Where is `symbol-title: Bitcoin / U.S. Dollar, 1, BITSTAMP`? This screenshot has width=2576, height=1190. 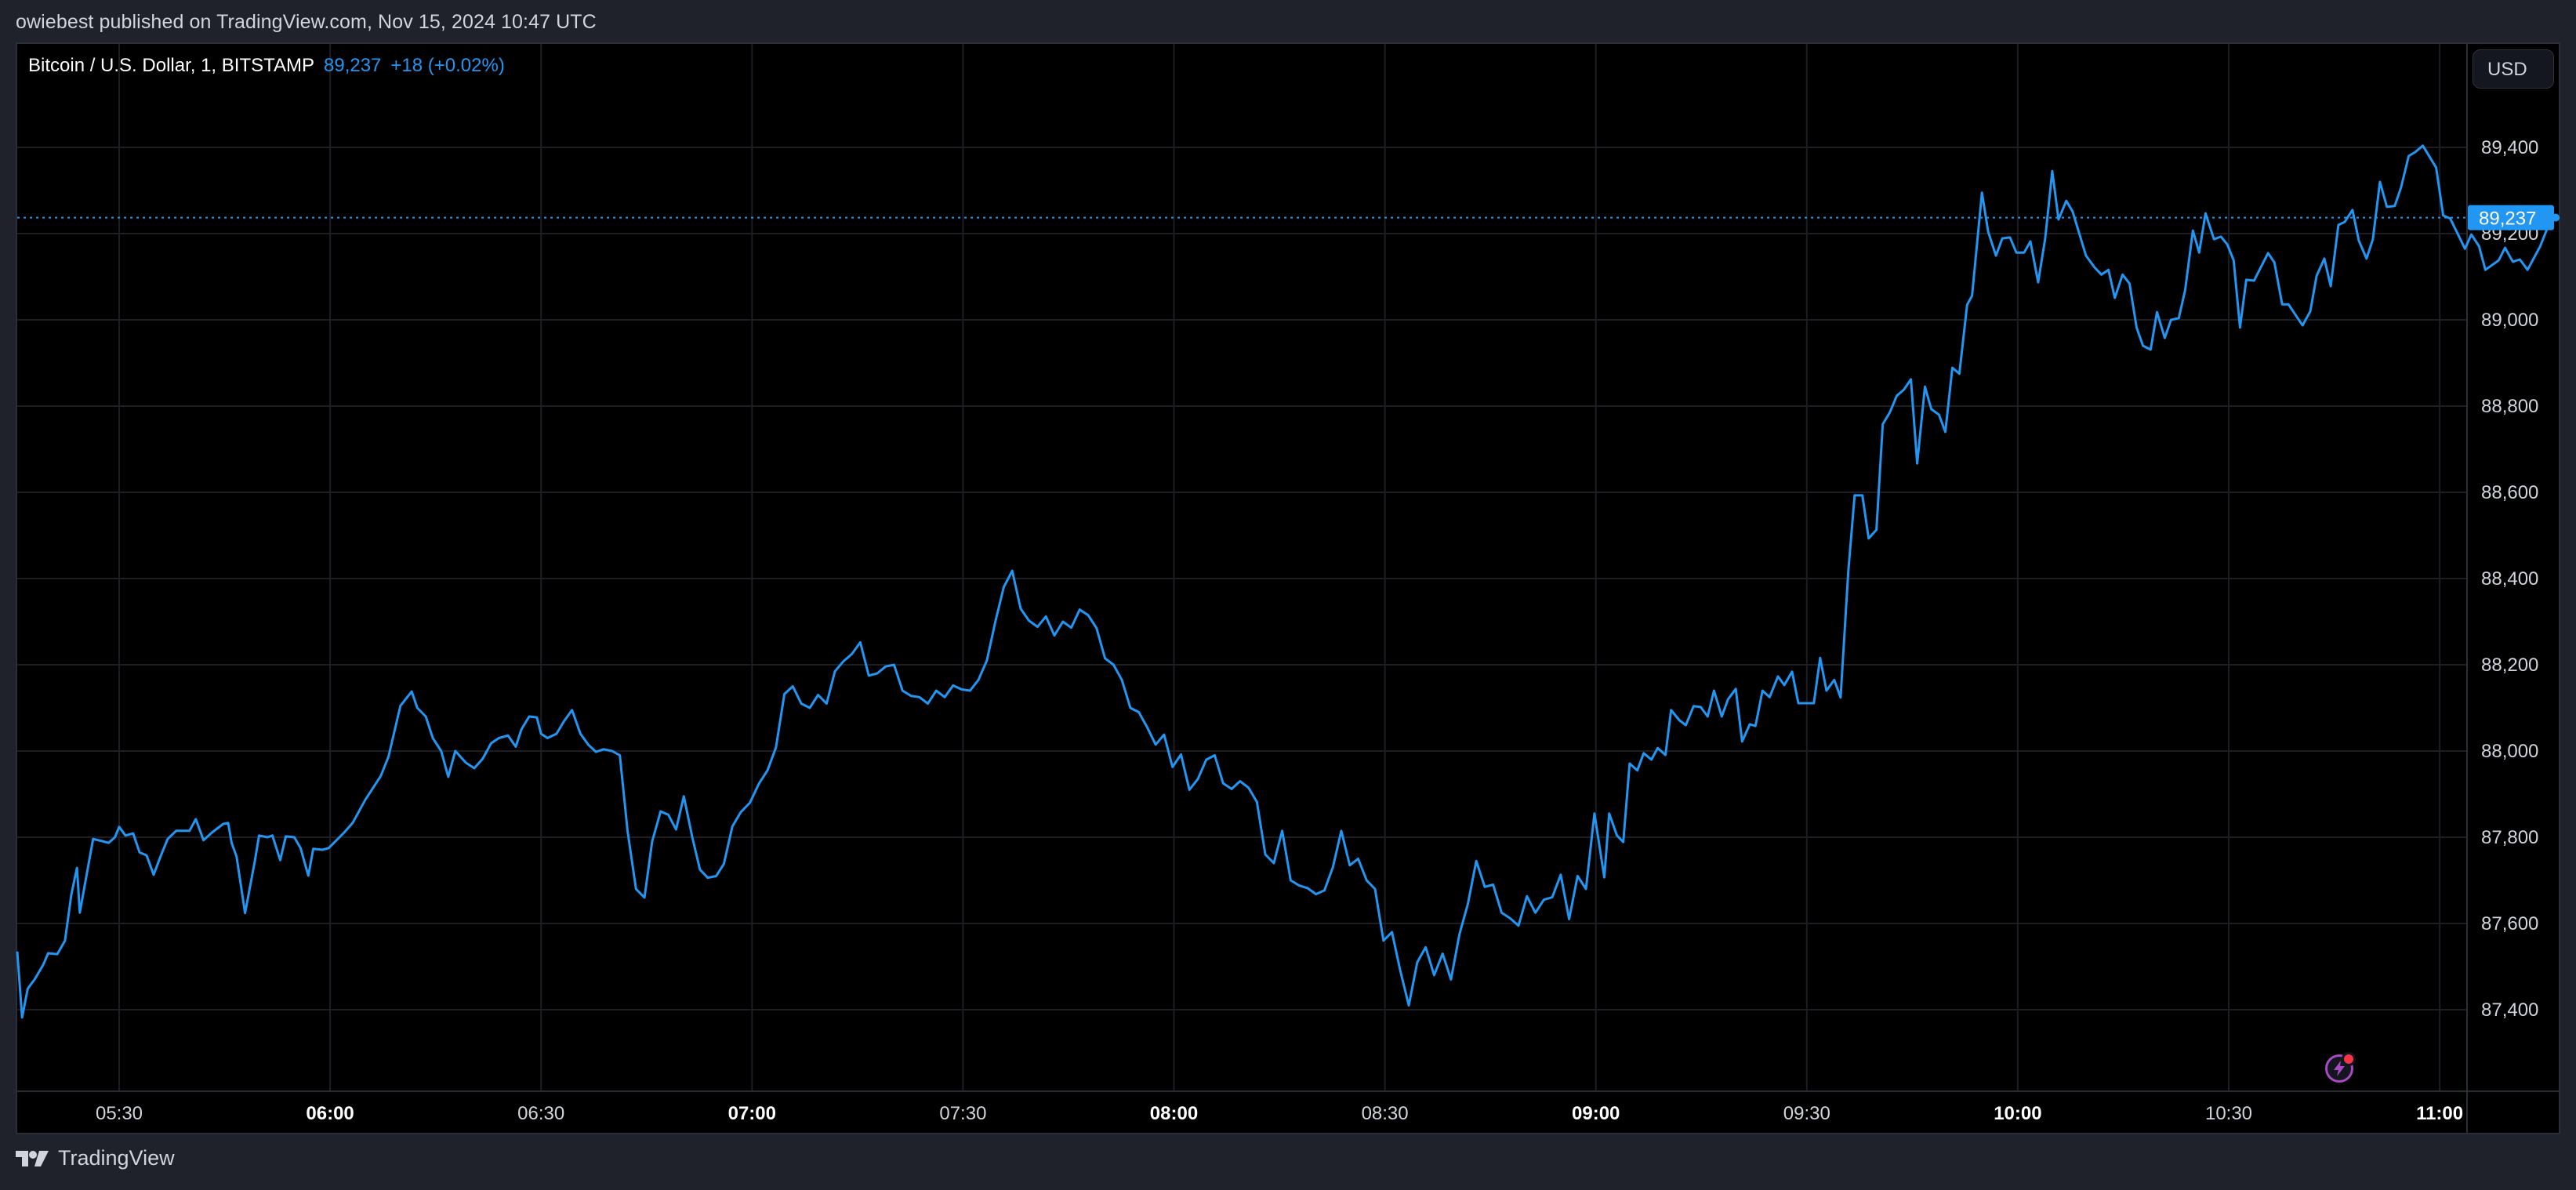
symbol-title: Bitcoin / U.S. Dollar, 1, BITSTAMP is located at coordinates (171, 65).